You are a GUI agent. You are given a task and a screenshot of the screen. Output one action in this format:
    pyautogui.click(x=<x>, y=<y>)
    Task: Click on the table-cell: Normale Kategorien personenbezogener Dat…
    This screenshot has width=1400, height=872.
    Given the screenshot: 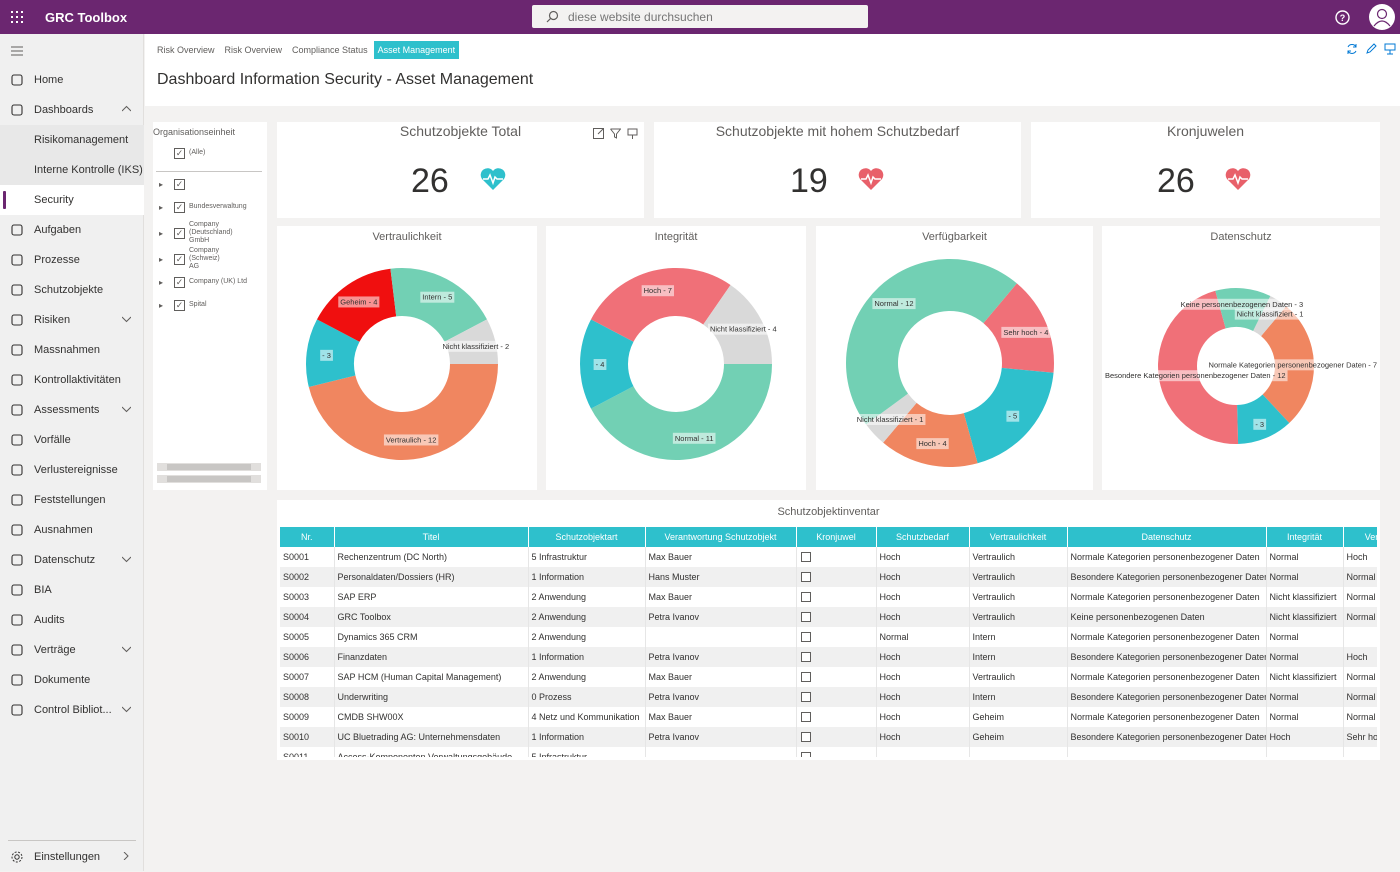 What is the action you would take?
    pyautogui.click(x=1167, y=557)
    